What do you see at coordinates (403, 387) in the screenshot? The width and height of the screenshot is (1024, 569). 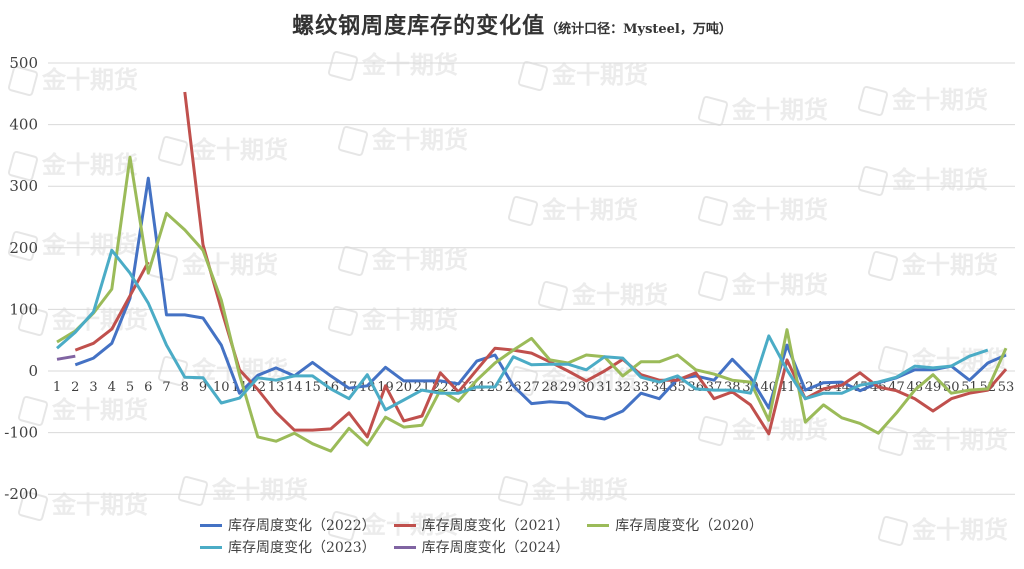 I see `x-tick-label: 20` at bounding box center [403, 387].